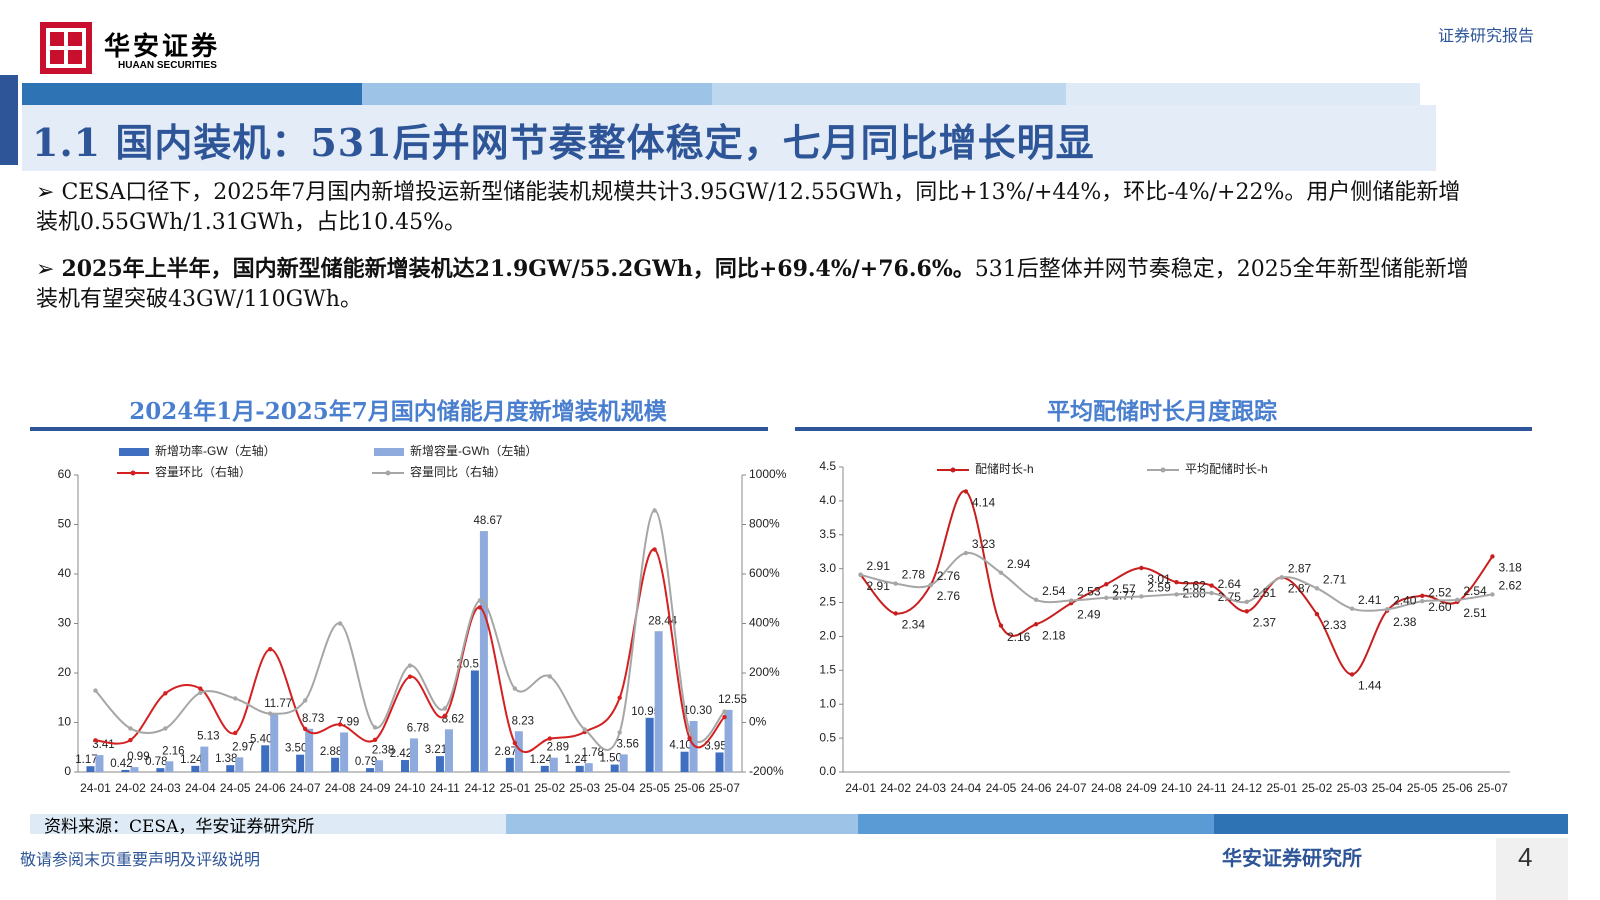 This screenshot has width=1600, height=900. What do you see at coordinates (399, 429) in the screenshot?
I see `rule` at bounding box center [399, 429].